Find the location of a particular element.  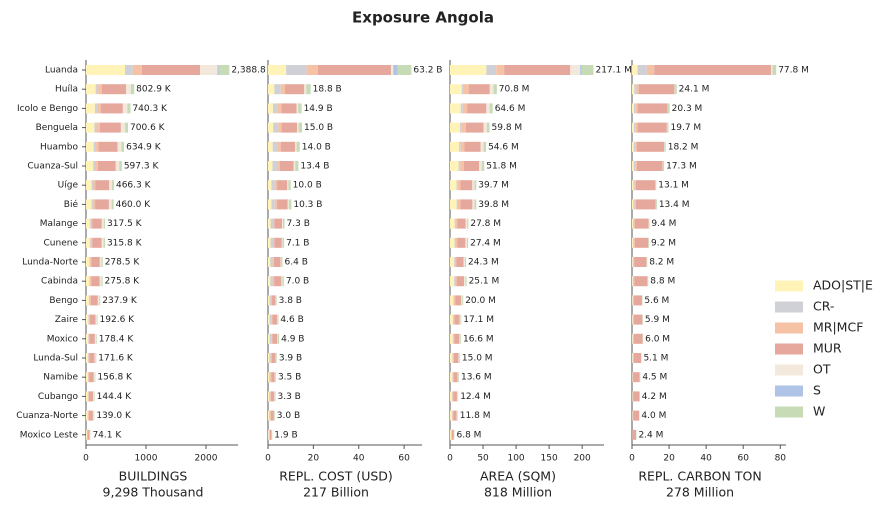

value-label: 4.5 M is located at coordinates (654, 378).